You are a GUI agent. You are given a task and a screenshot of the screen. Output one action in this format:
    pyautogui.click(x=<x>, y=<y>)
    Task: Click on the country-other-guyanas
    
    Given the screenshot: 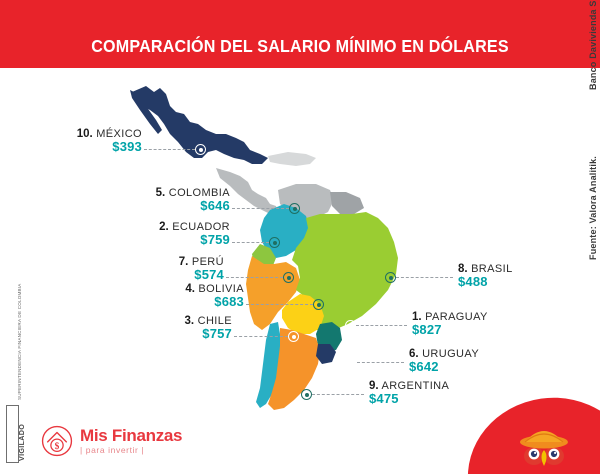 What is the action you would take?
    pyautogui.click(x=347, y=203)
    